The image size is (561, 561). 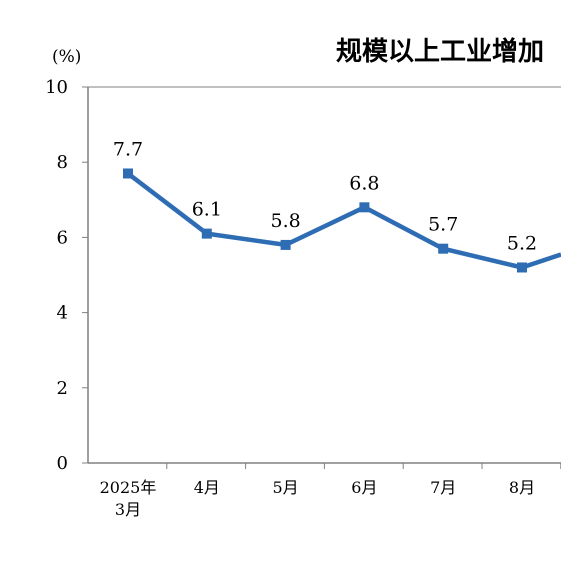 I want to click on data-label: 6.1, so click(x=207, y=210).